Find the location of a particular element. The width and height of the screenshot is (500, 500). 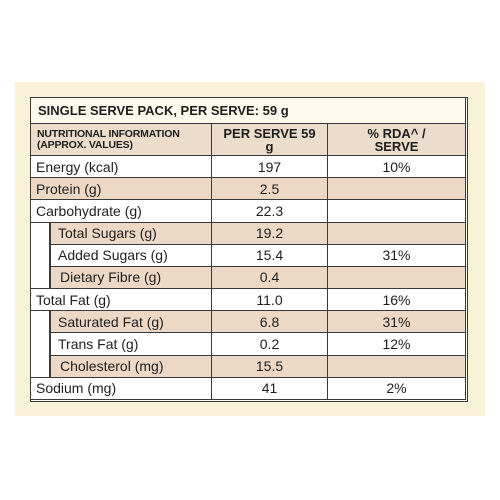

rda-value-text: 2% is located at coordinates (396, 388).